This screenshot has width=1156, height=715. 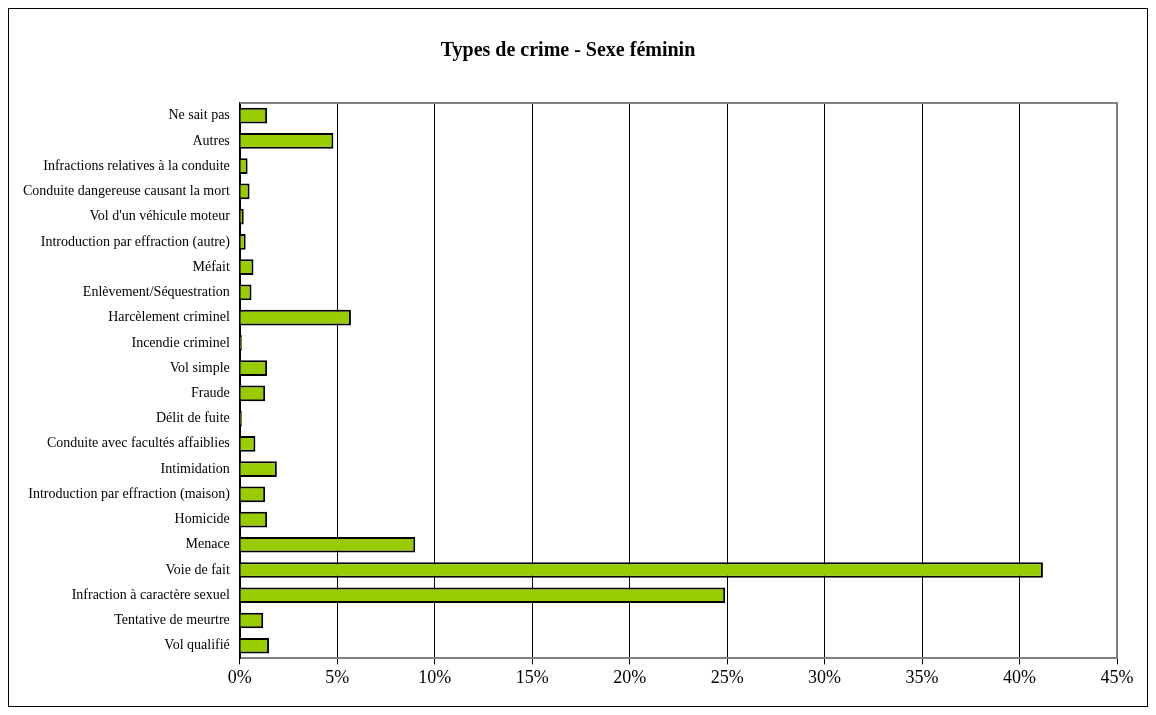 What do you see at coordinates (435, 676) in the screenshot?
I see `x-tick-label: 10%` at bounding box center [435, 676].